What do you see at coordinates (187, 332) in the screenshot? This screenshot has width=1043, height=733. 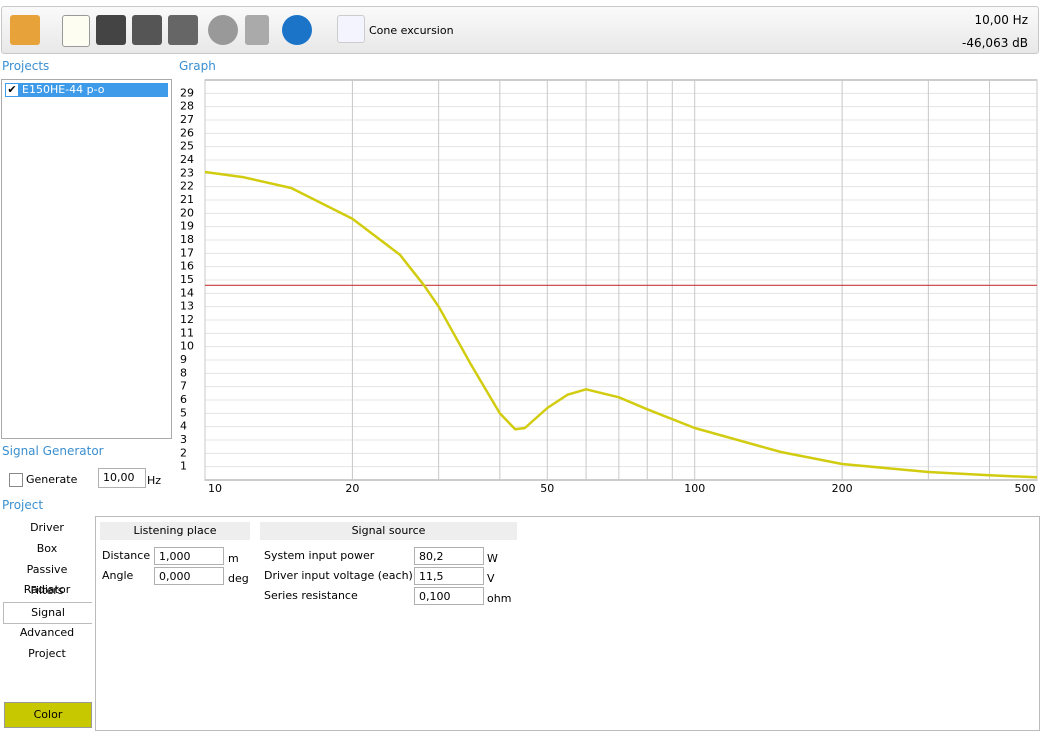 I see `y-tick-label: 11` at bounding box center [187, 332].